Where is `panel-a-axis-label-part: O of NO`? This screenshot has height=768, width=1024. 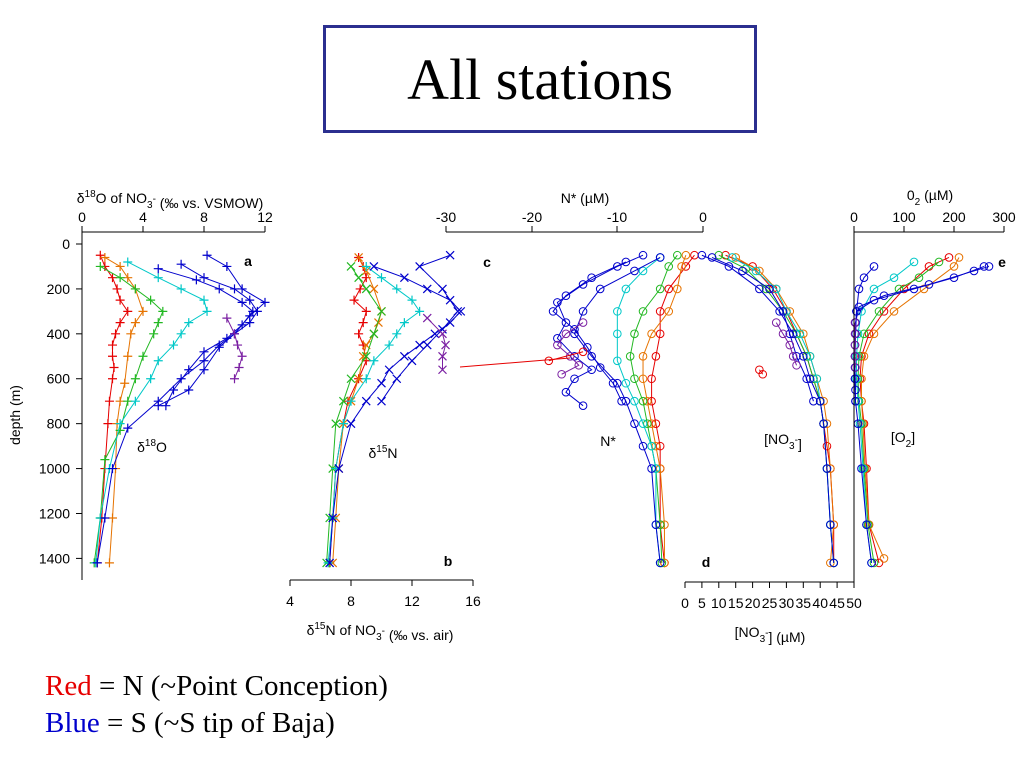
panel-a-axis-label-part: O of NO is located at coordinates (121, 198).